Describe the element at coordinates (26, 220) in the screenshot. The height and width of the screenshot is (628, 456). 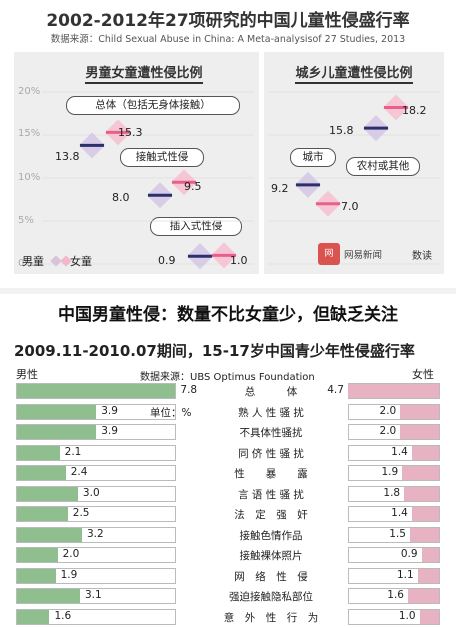
I see `y-tick-5: 5%` at that location.